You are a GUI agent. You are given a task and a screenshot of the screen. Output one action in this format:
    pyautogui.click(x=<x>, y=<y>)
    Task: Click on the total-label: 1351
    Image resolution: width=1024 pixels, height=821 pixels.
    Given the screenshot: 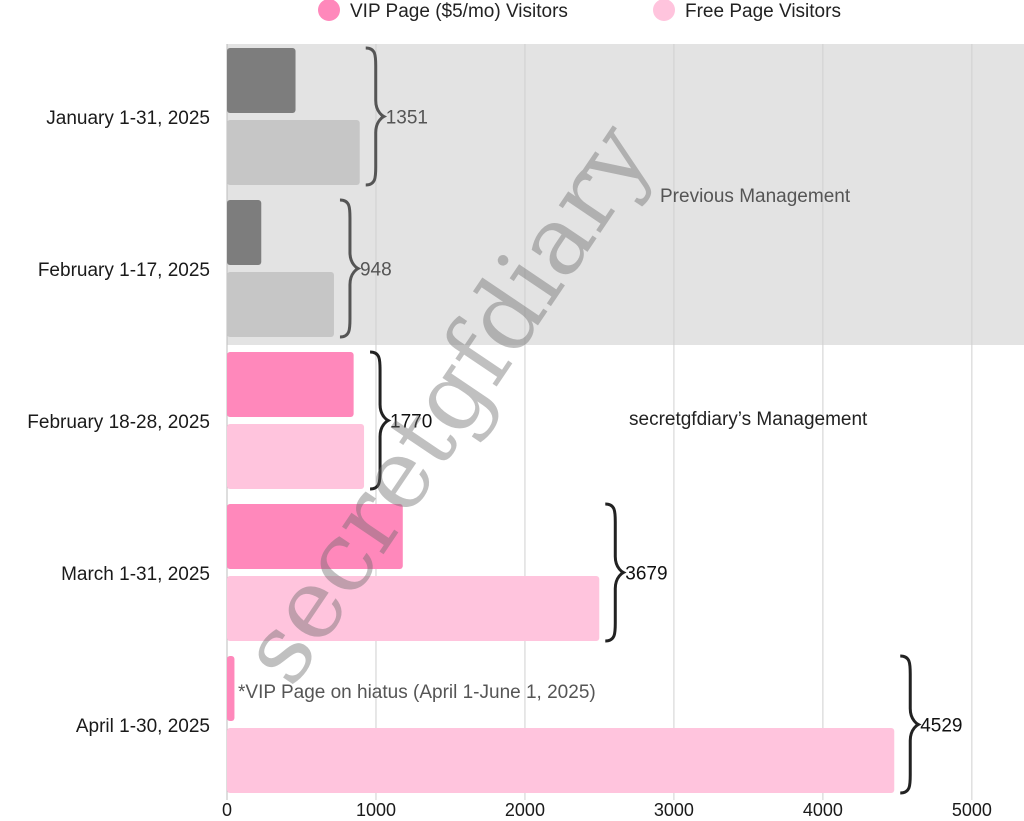 What is the action you would take?
    pyautogui.click(x=407, y=118)
    